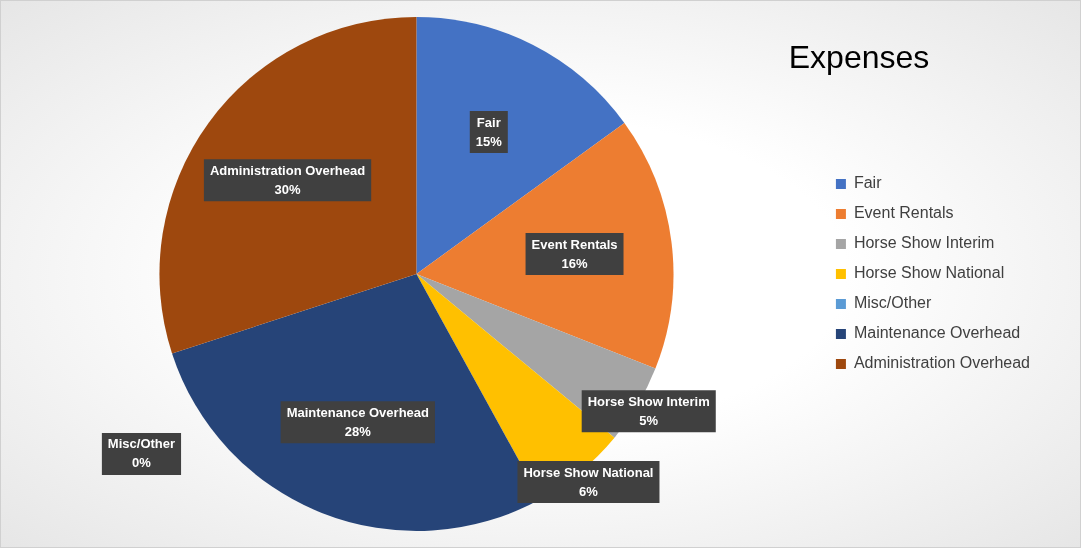 The width and height of the screenshot is (1081, 548). What do you see at coordinates (141, 463) in the screenshot?
I see `text: 0%` at bounding box center [141, 463].